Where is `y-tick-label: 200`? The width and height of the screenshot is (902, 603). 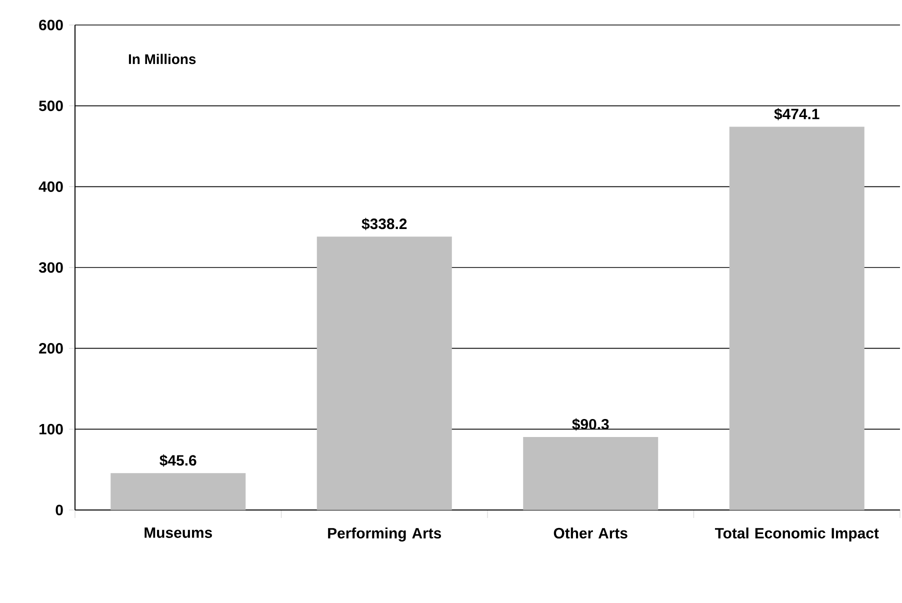 y-tick-label: 200 is located at coordinates (51, 348).